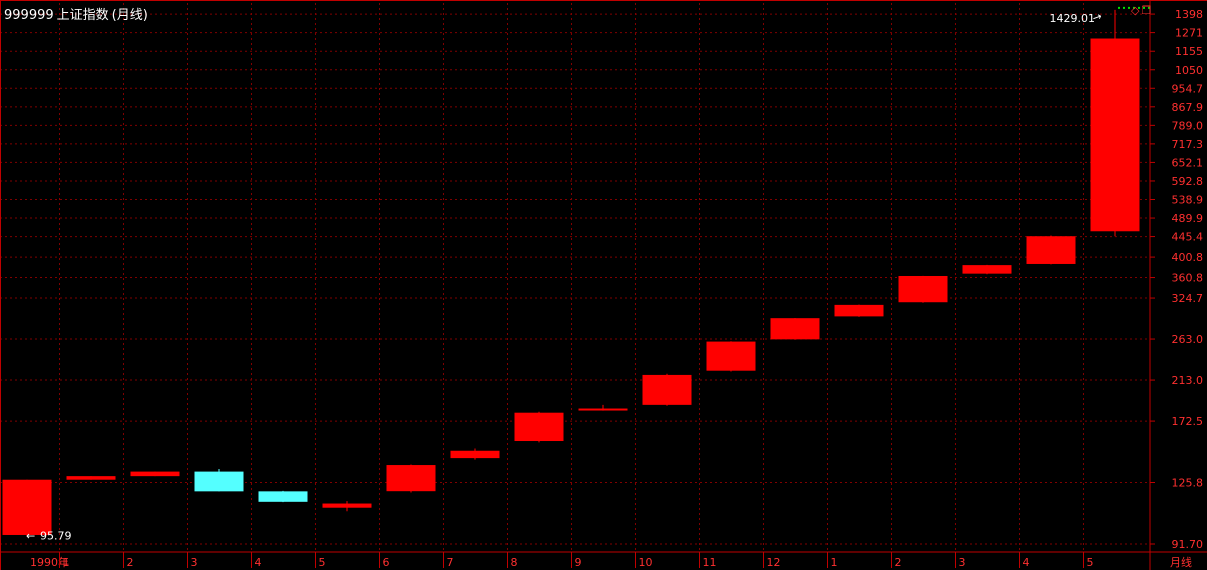 The image size is (1207, 570). What do you see at coordinates (1188, 421) in the screenshot?
I see `y-tick-label: 172.5` at bounding box center [1188, 421].